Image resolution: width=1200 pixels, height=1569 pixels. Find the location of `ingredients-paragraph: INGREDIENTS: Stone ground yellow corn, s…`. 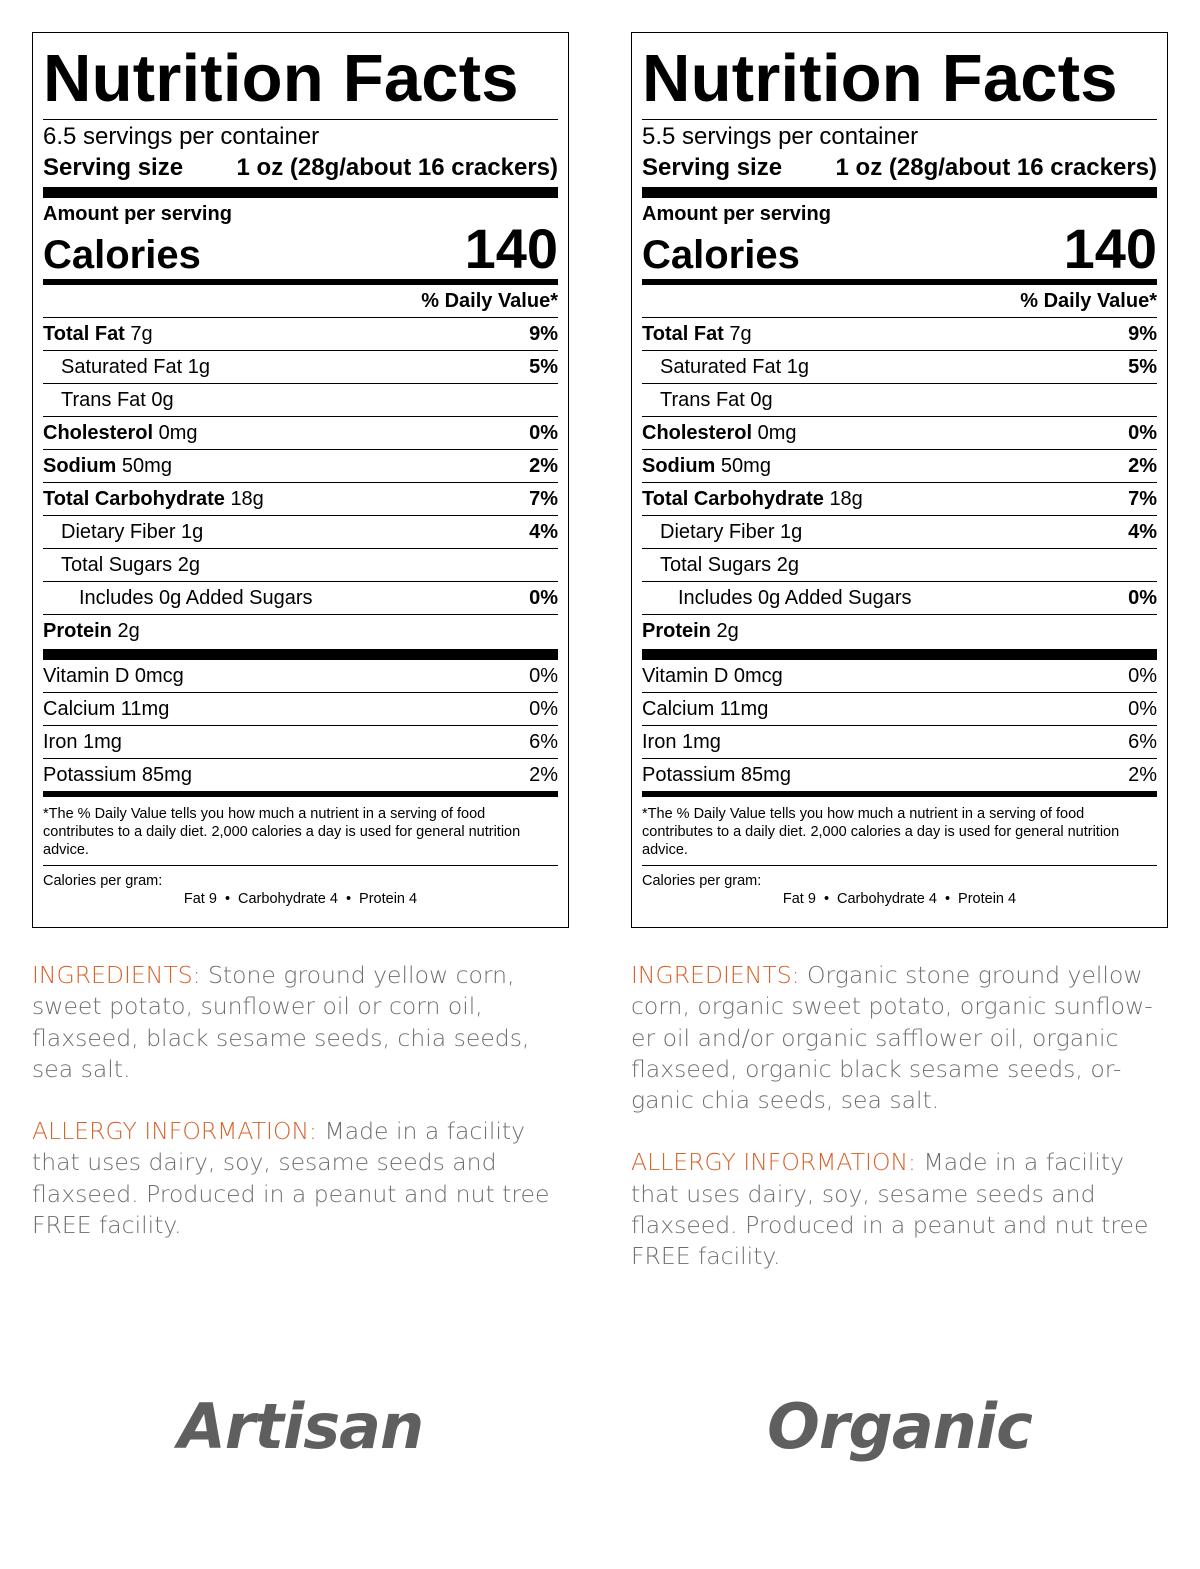

ingredients-paragraph: INGREDIENTS: Stone ground yellow corn, s… is located at coordinates (300, 1022).